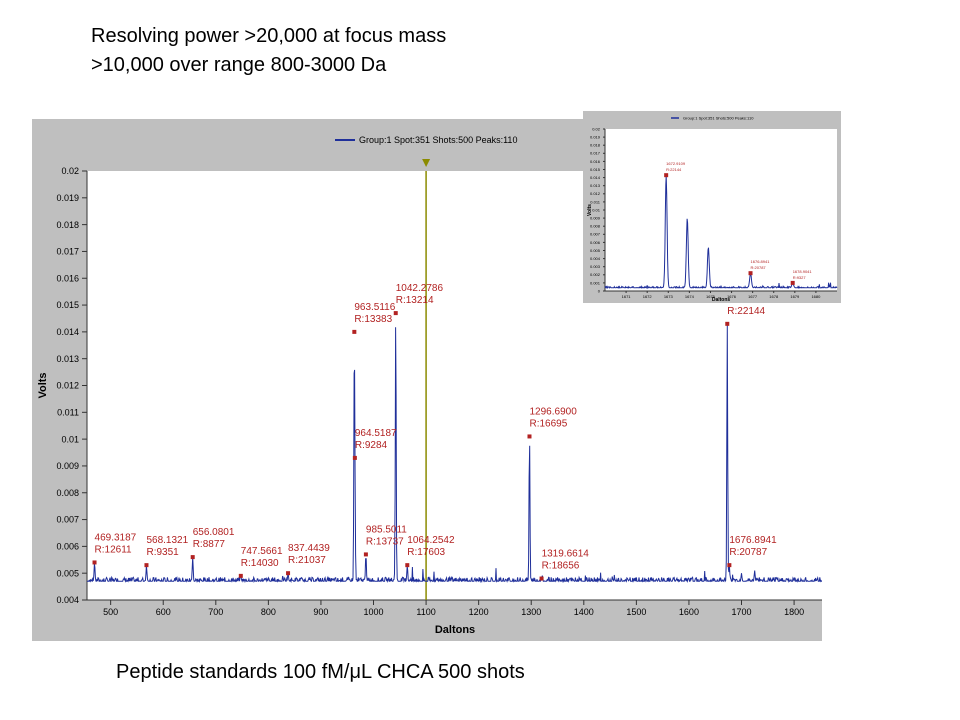 This screenshot has width=960, height=720. Describe the element at coordinates (67, 547) in the screenshot. I see `y-tick-label: 0.006` at that location.